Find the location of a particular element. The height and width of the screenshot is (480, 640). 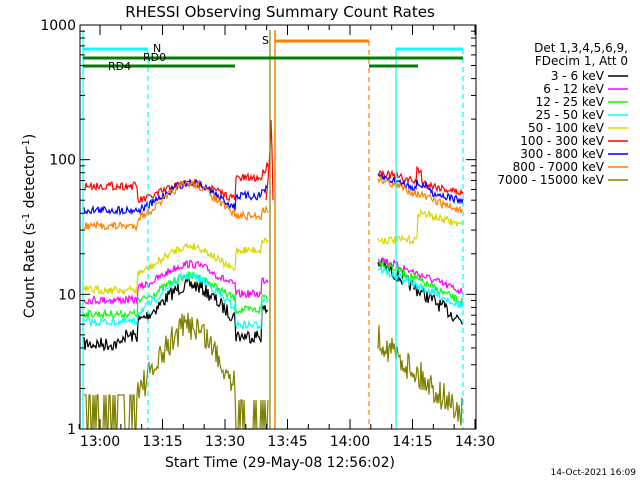

legend-label: 800 - 7000 keV is located at coordinates (559, 167).